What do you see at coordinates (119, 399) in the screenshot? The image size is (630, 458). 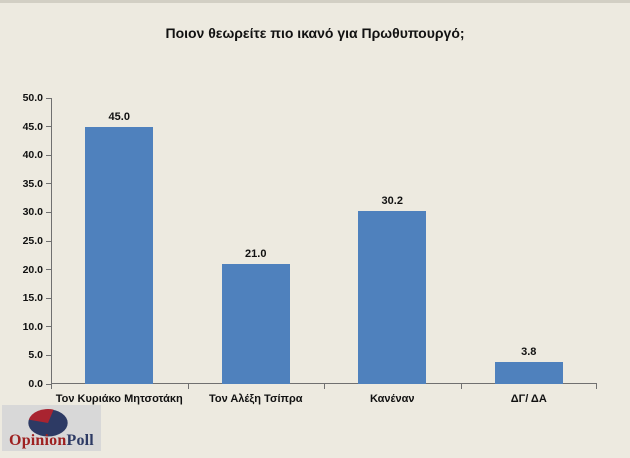 I see `x-axis-label: Τον Κυριάκο Μητσοτάκη` at bounding box center [119, 399].